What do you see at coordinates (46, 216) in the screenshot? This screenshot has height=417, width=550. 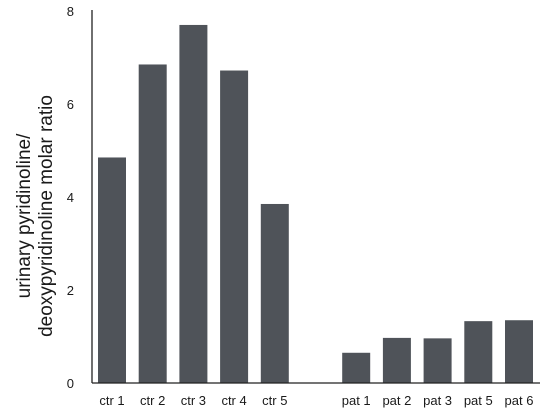 I see `y-axis-title-line-2: deoxypyridinoline molar ratio` at bounding box center [46, 216].